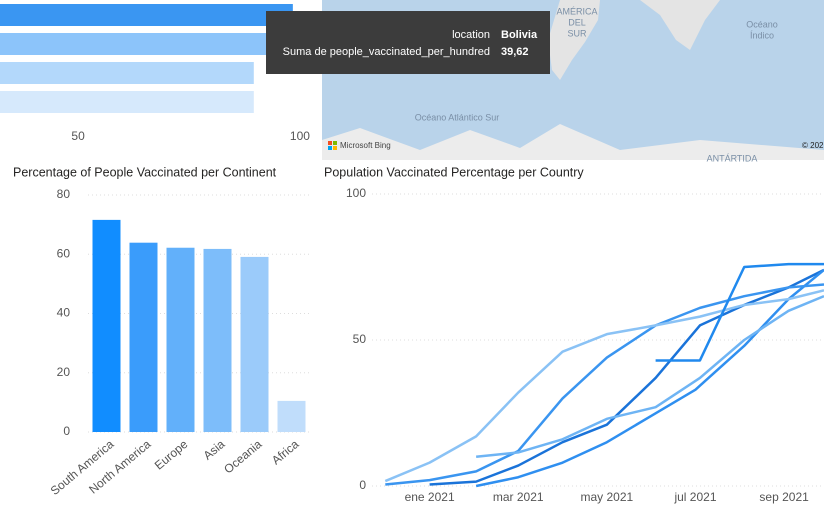  I want to click on x-tick-label: 50, so click(78, 136).